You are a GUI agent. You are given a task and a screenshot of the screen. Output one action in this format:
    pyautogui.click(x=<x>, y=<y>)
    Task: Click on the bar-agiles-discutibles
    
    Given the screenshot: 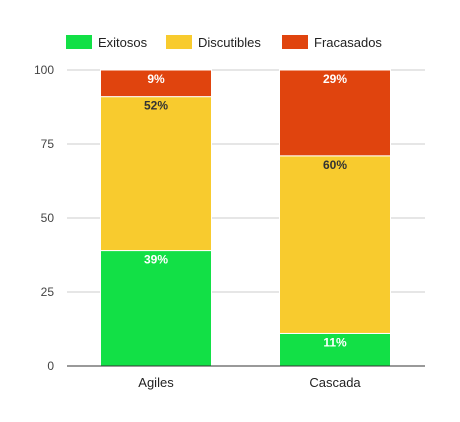 What is the action you would take?
    pyautogui.click(x=156, y=174)
    